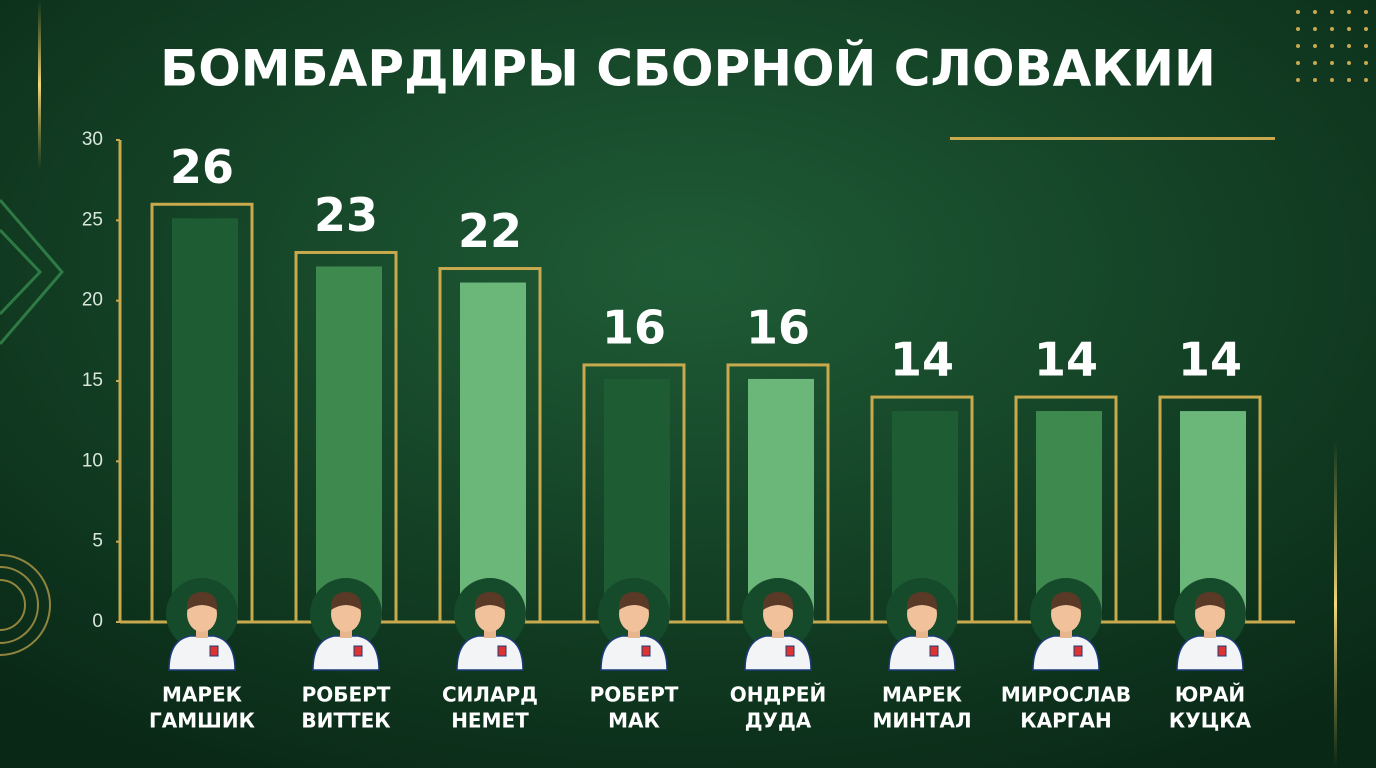 The height and width of the screenshot is (768, 1376). Describe the element at coordinates (778, 695) in the screenshot. I see `x-tick-label: ОНДРЕЙ` at that location.